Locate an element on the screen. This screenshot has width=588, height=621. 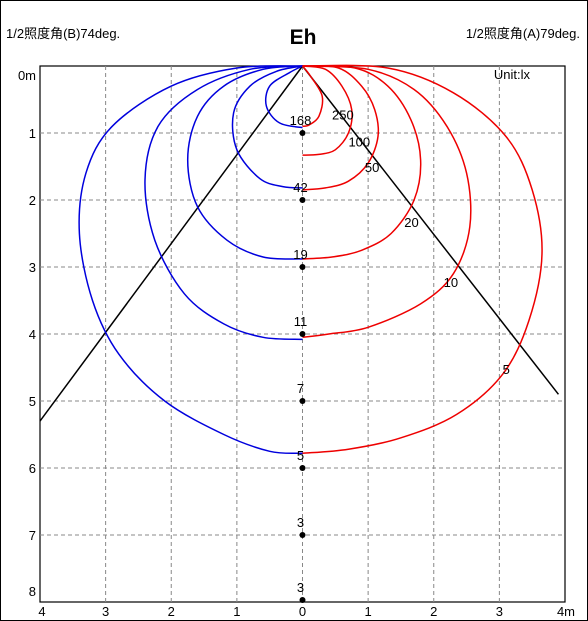
curve-value-label: 20 is located at coordinates (411, 222).